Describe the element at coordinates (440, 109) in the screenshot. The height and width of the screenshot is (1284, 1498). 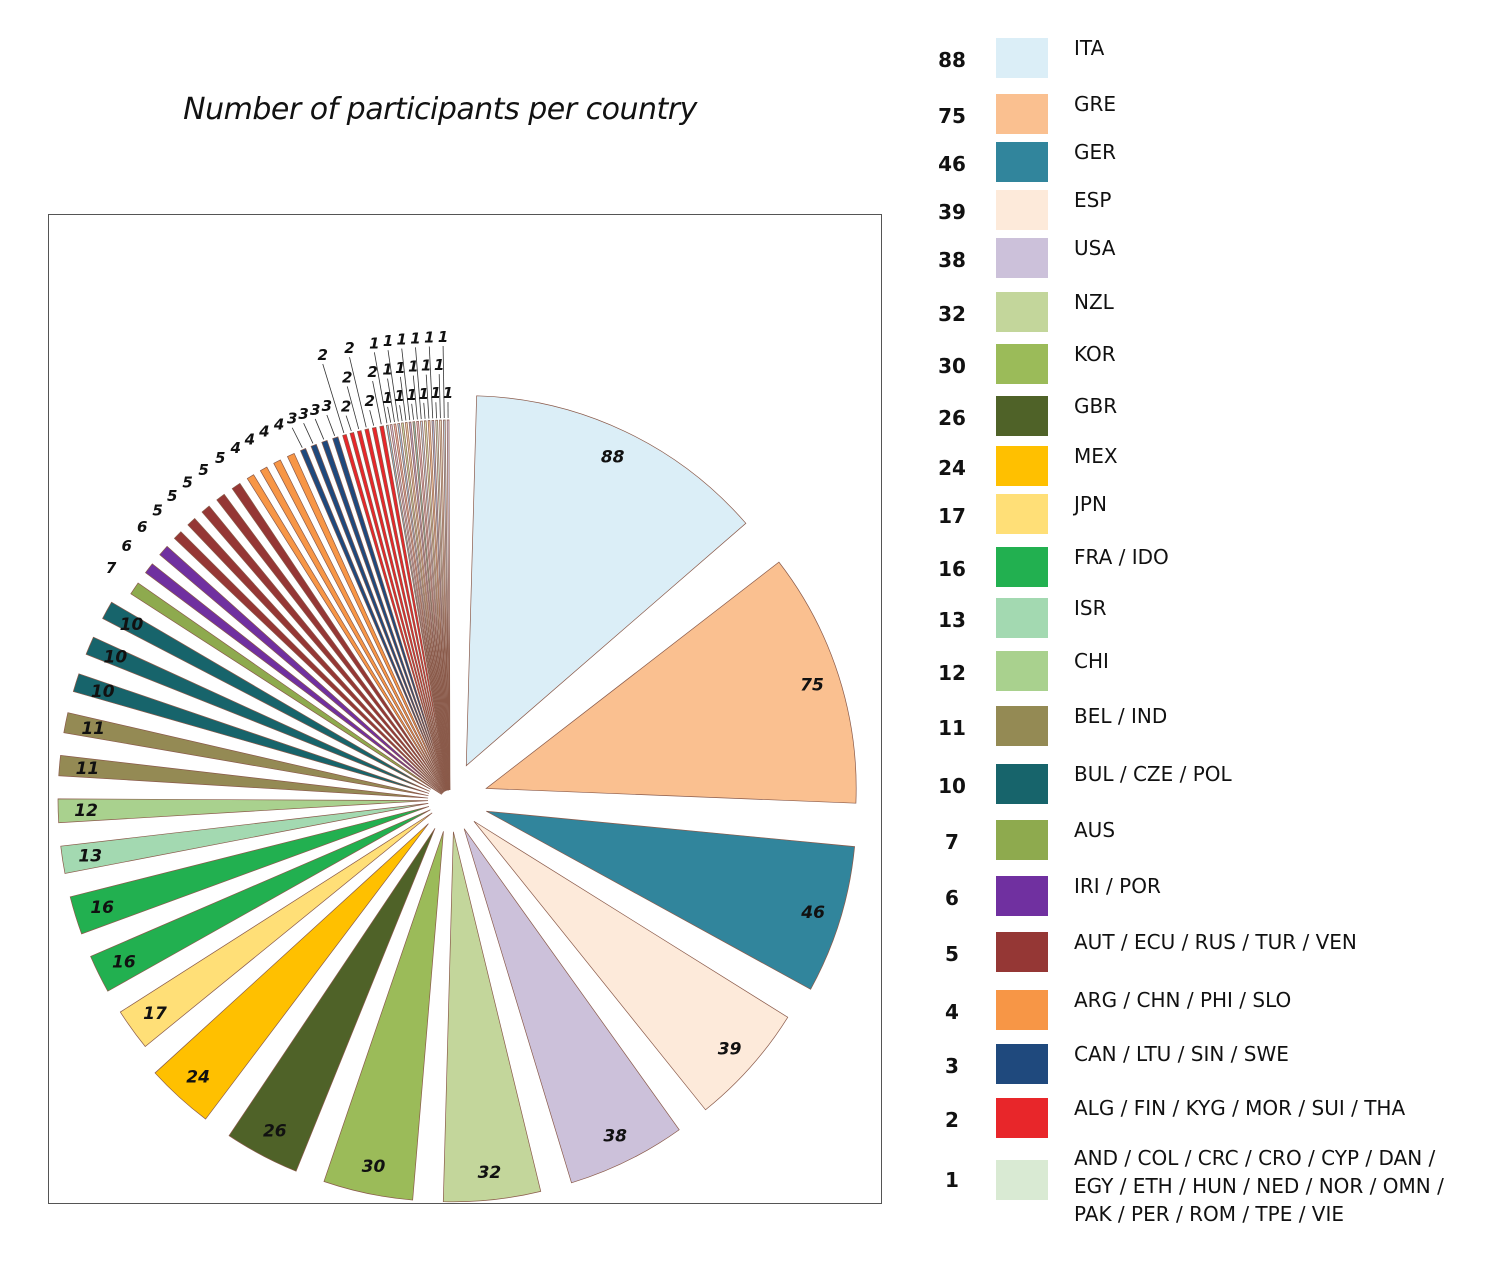
I see `chart-title: Number of participants per country` at that location.